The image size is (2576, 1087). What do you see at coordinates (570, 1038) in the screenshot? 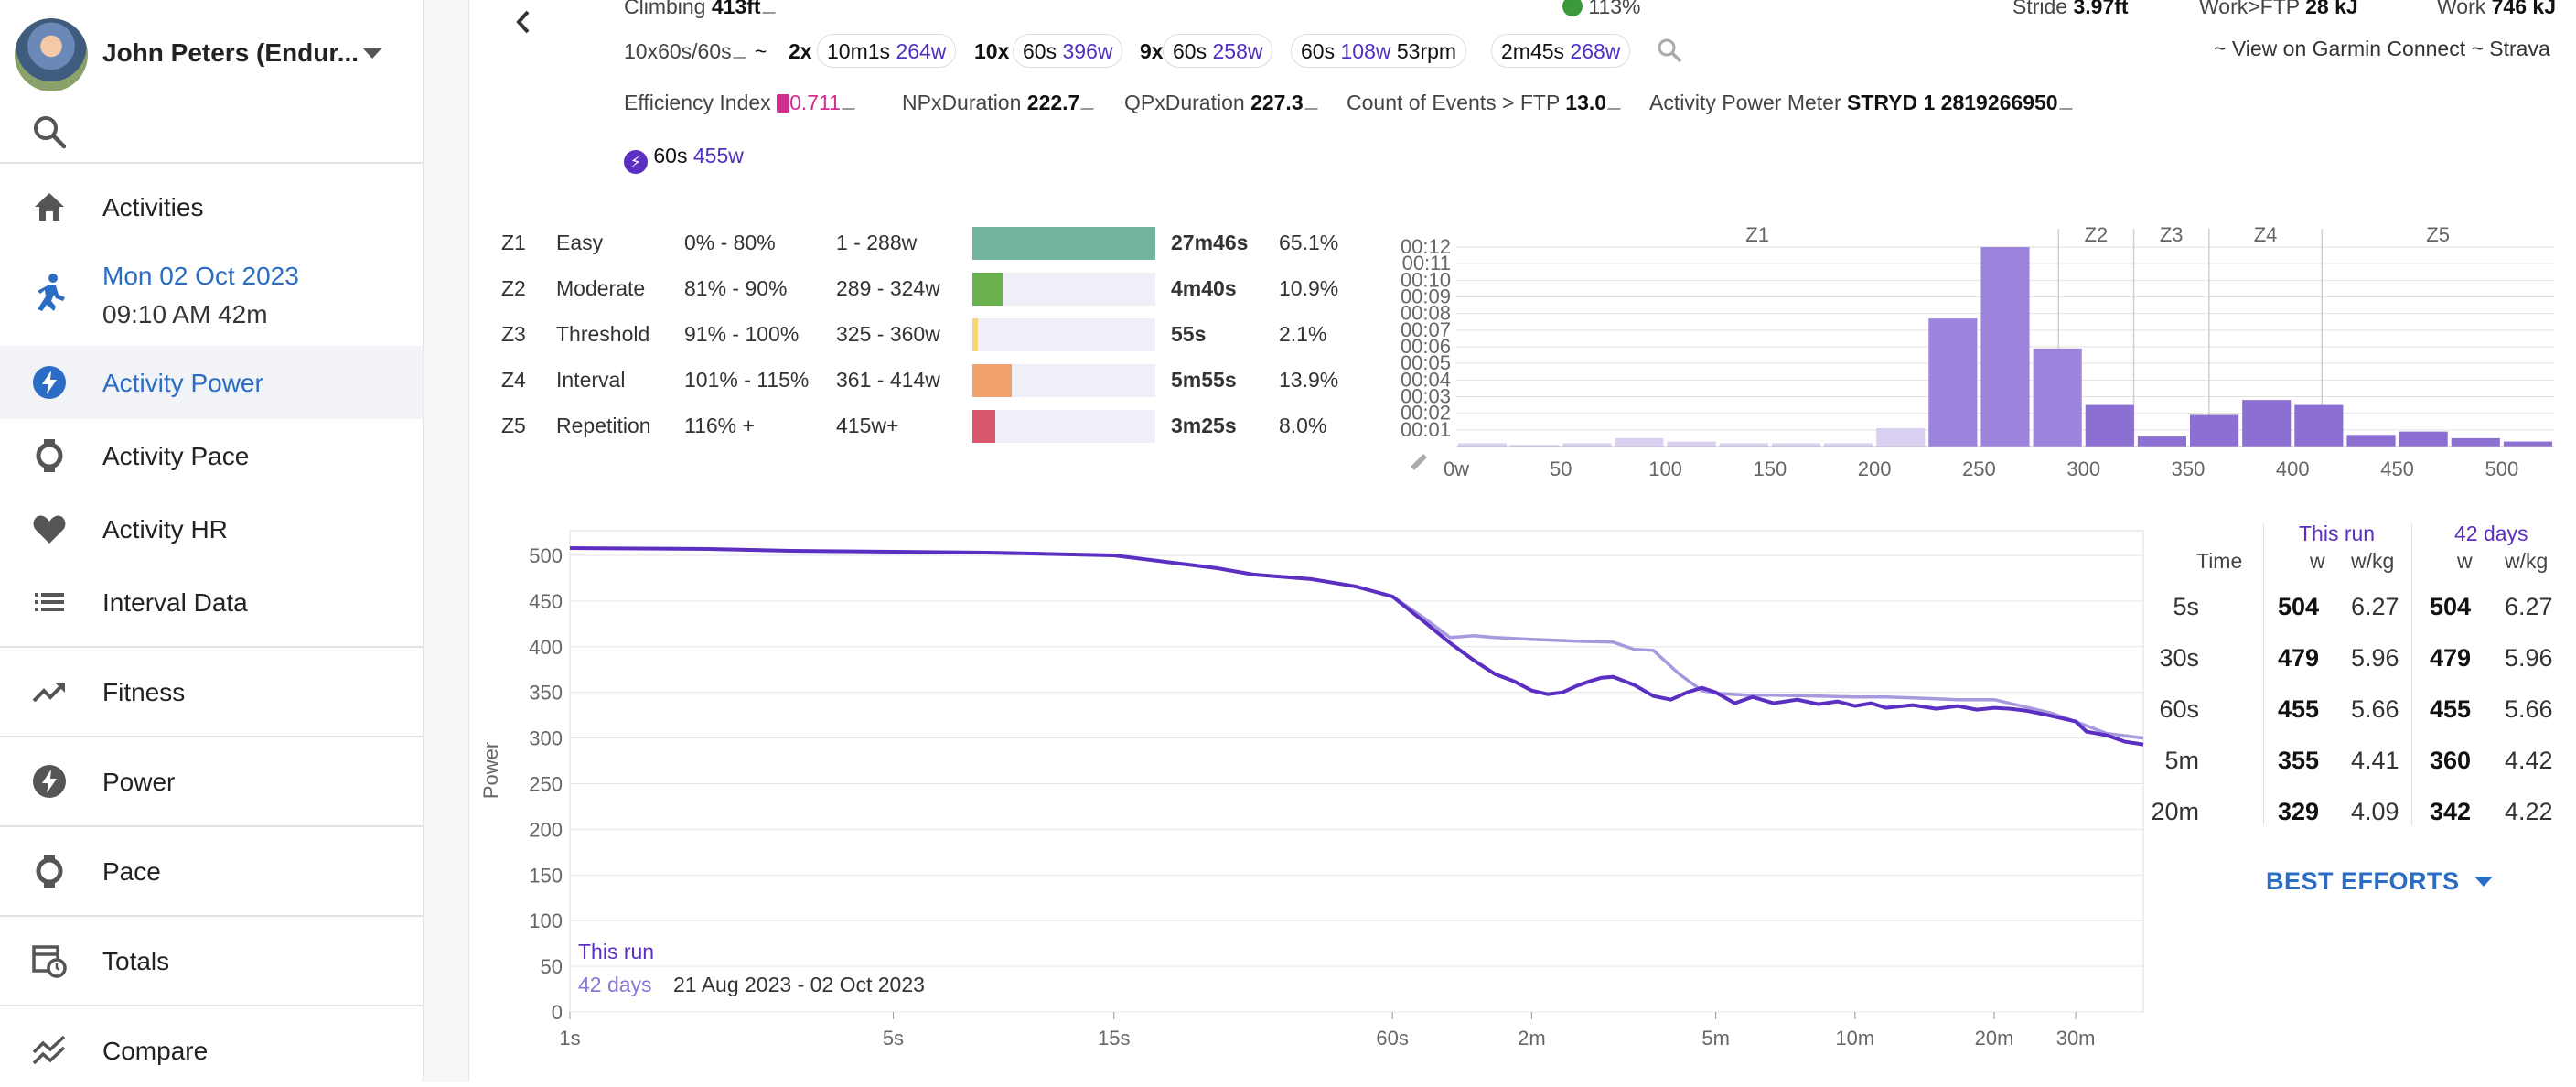
I see `x-tick-label: 1s` at bounding box center [570, 1038].